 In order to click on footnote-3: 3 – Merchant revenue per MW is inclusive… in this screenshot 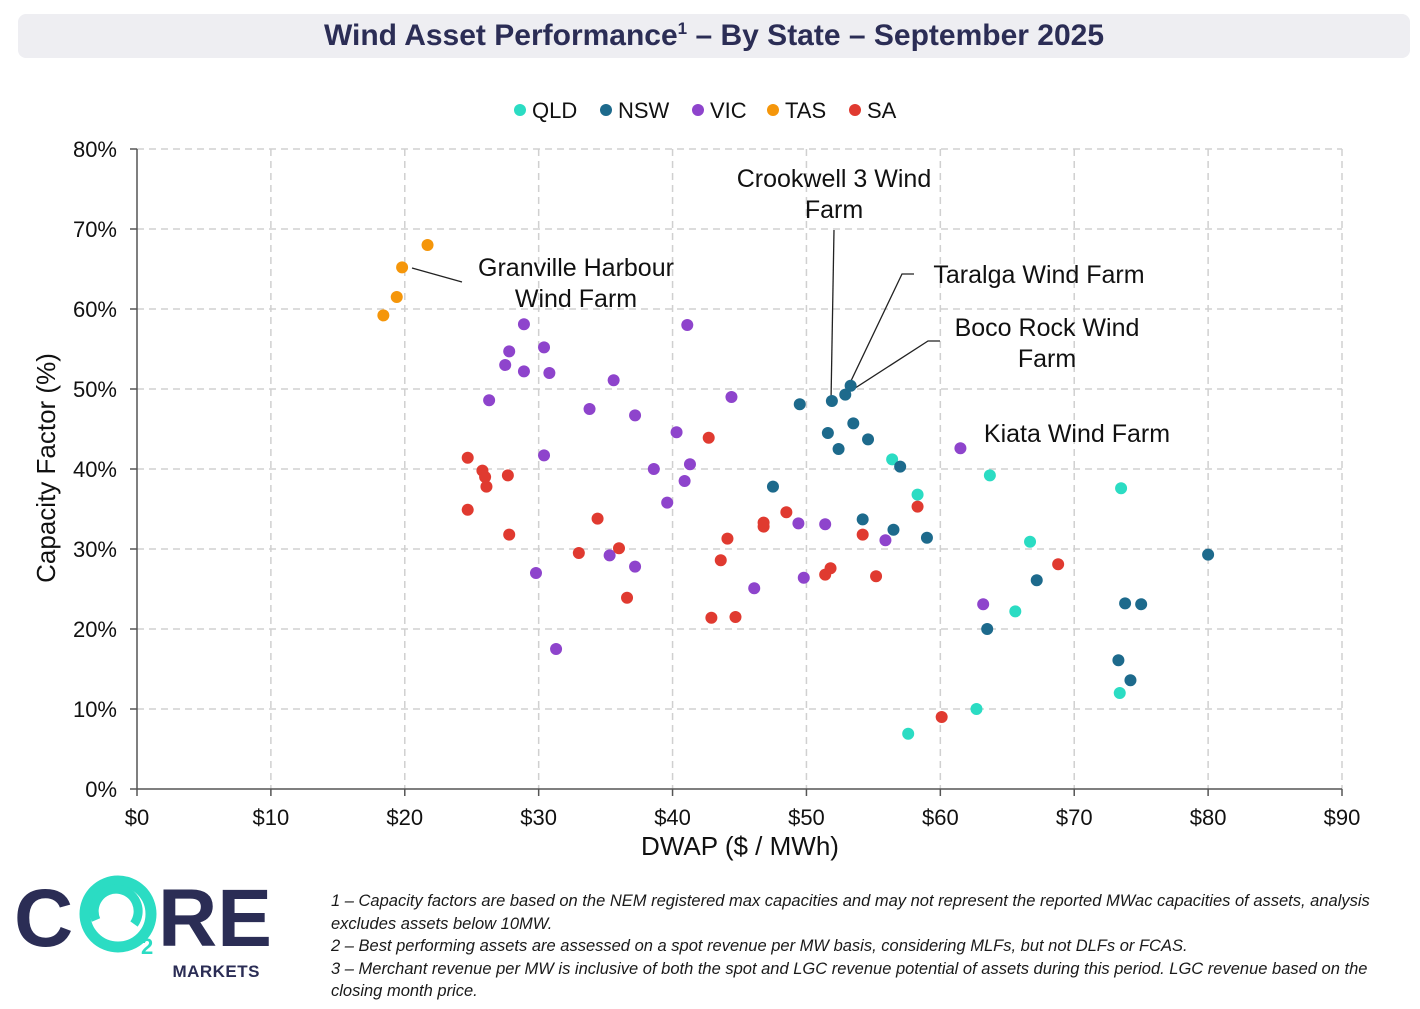, I will do `click(849, 980)`.